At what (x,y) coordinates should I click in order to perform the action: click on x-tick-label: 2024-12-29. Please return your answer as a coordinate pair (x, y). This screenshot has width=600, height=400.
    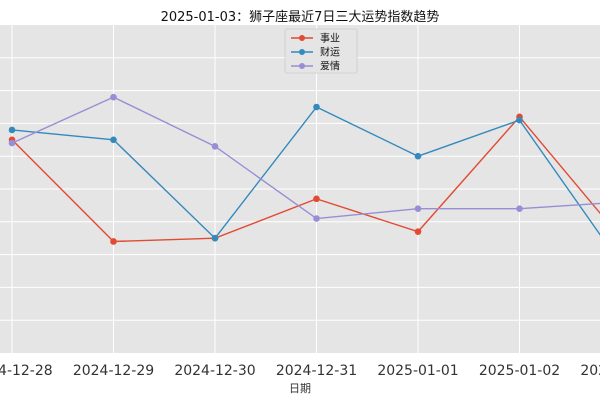
    Looking at the image, I should click on (113, 371).